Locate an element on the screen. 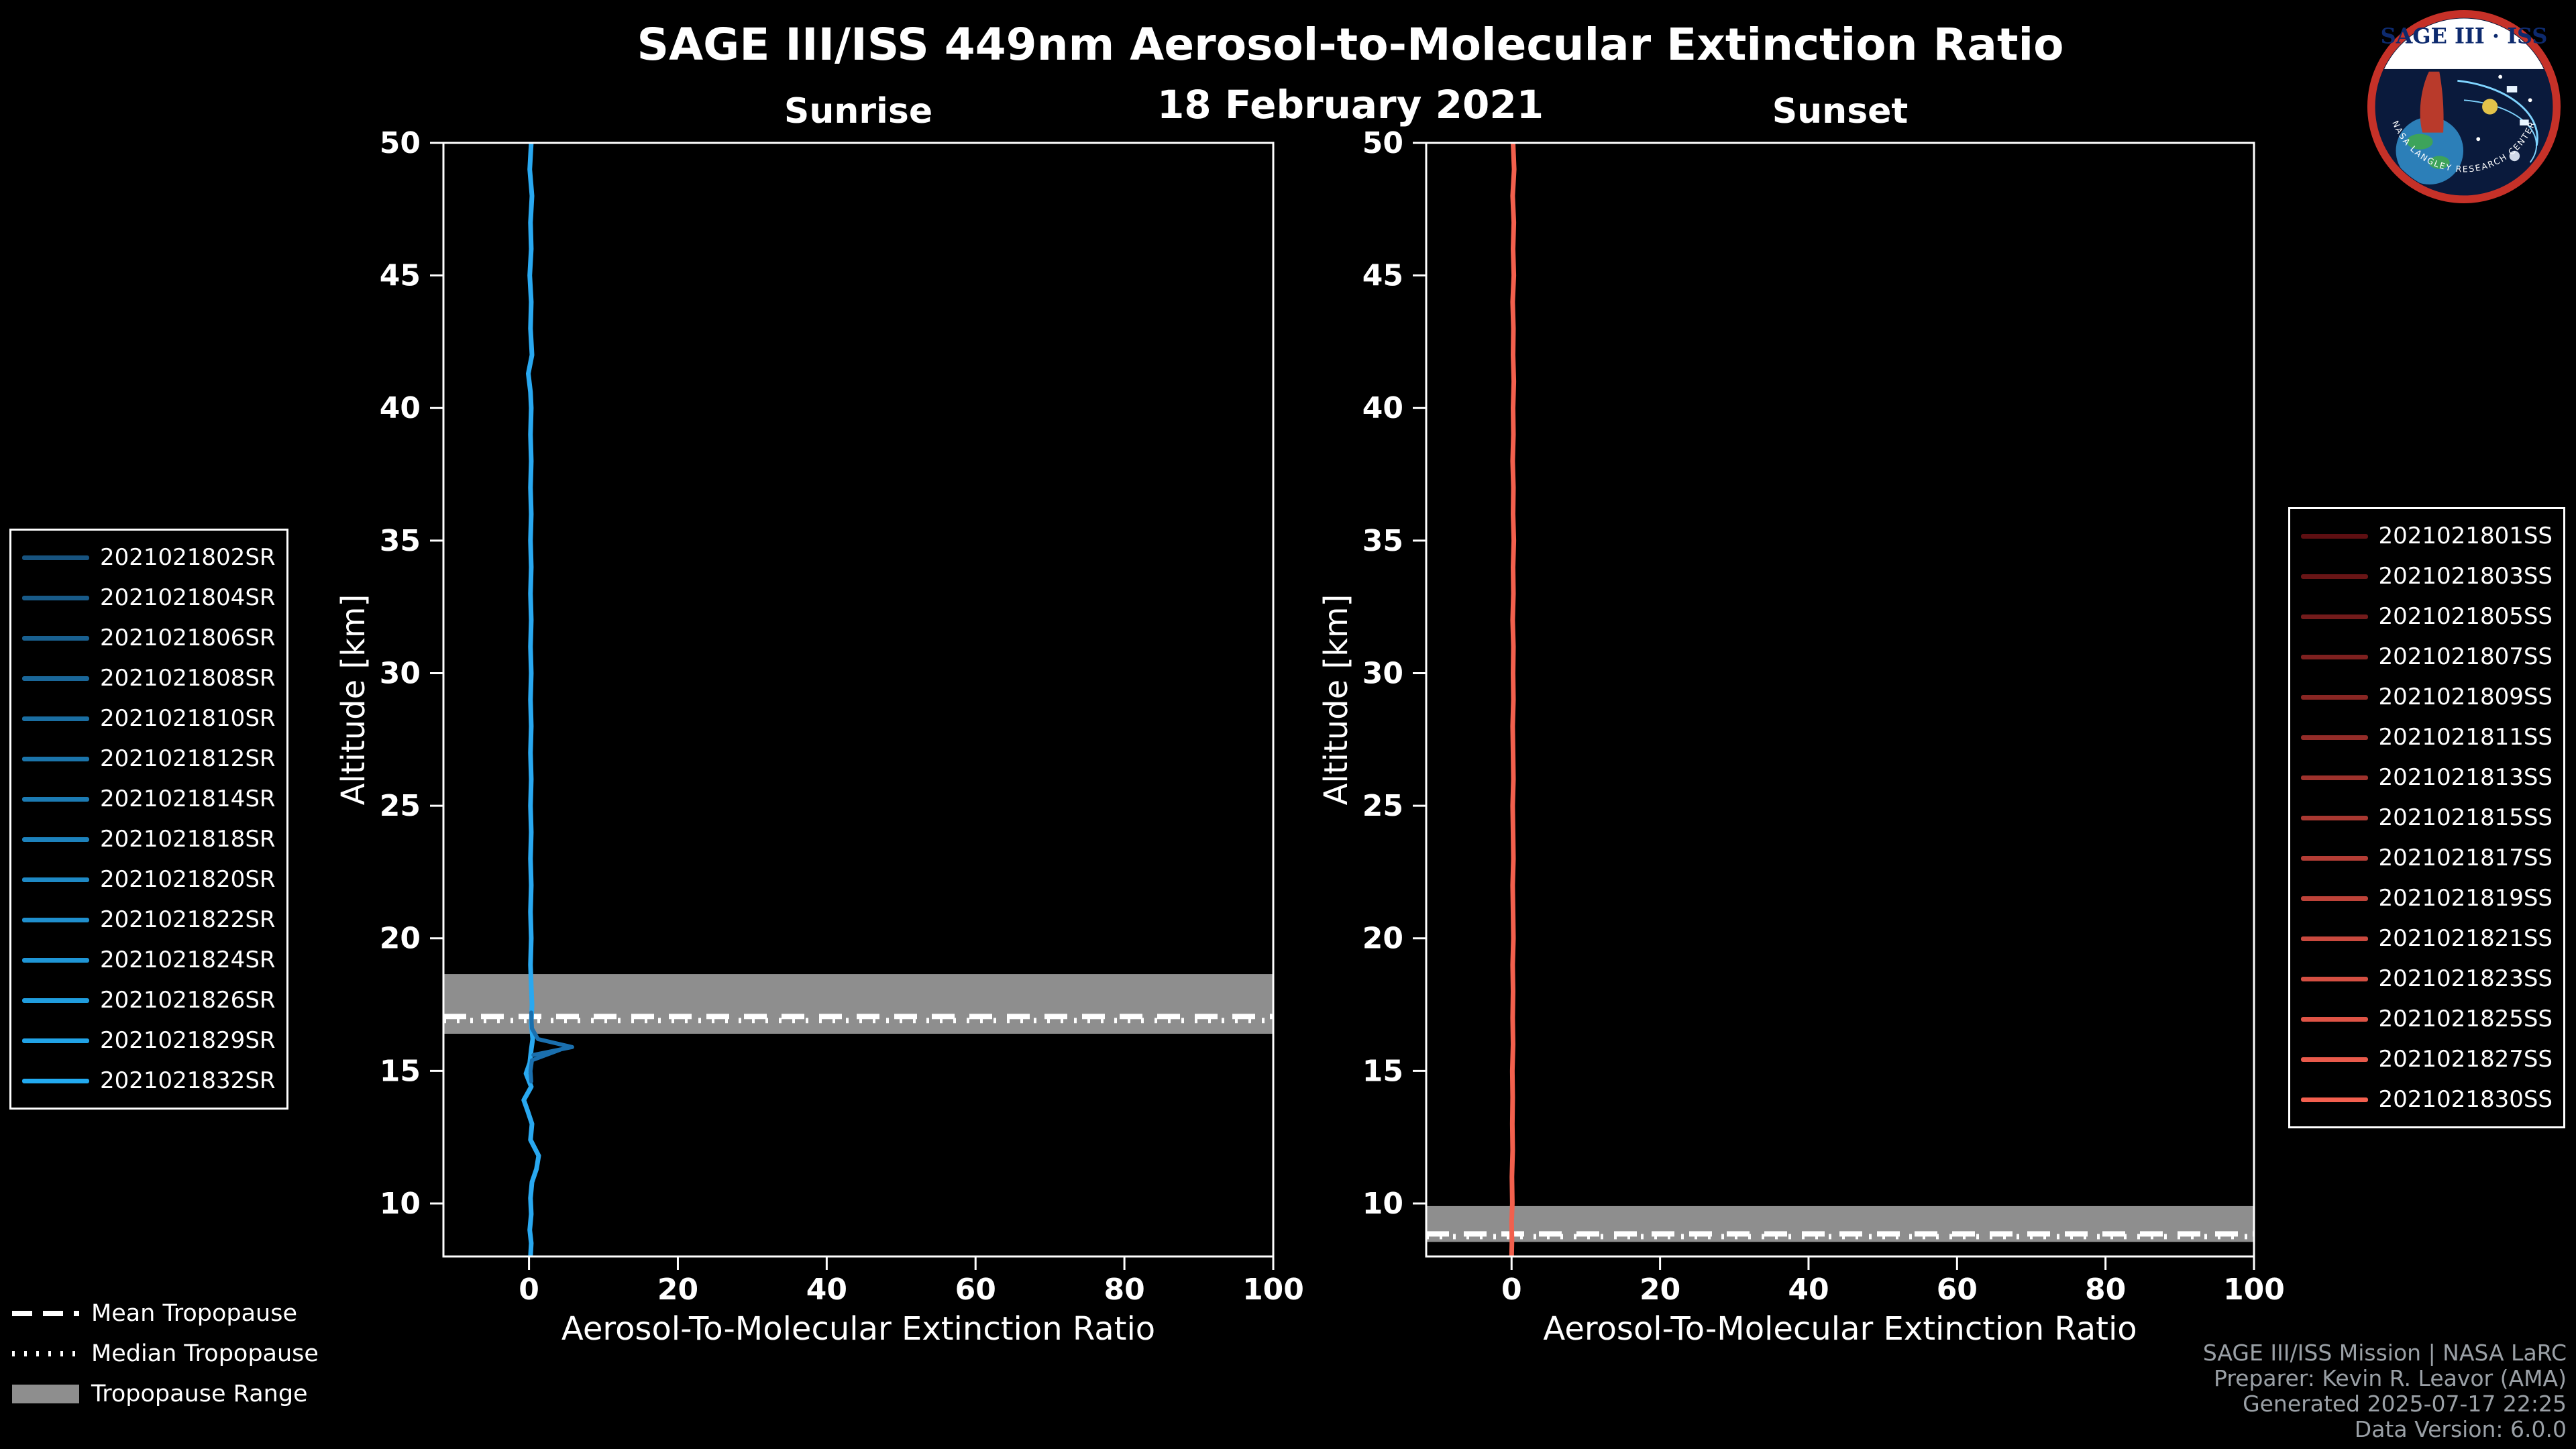 The width and height of the screenshot is (2576, 1449). tropopause-legend-item: Median Tropopause is located at coordinates (165, 1354).